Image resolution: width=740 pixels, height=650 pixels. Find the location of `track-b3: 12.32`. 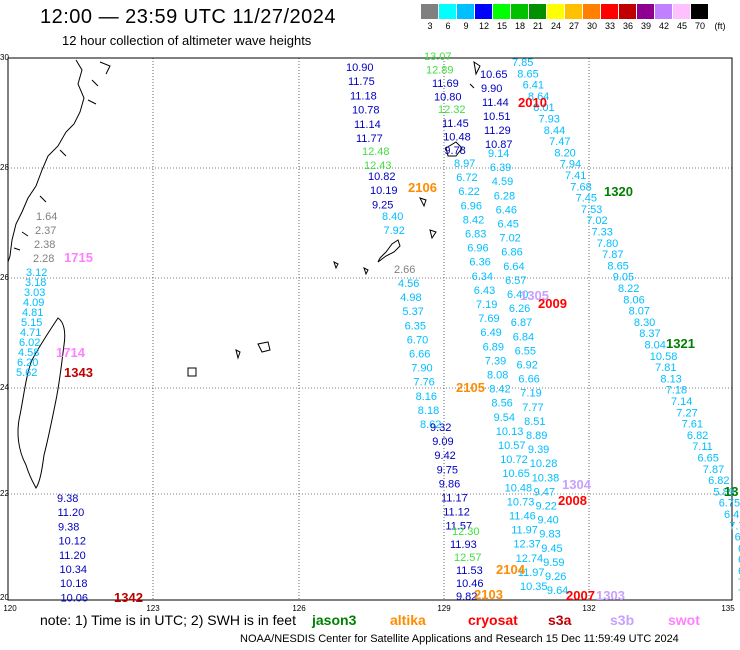

track-b3: 12.32 is located at coordinates (452, 110).